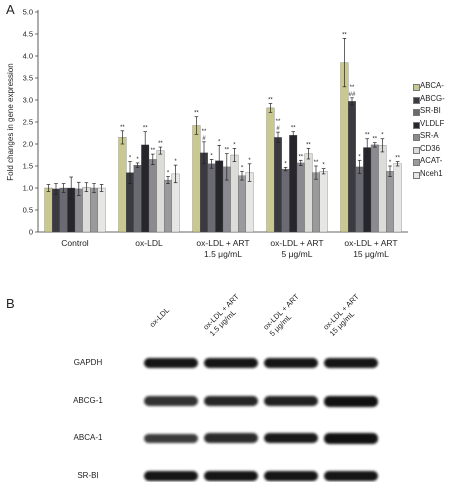 This screenshot has width=474, height=482. I want to click on panel-b-letter: B, so click(10, 303).